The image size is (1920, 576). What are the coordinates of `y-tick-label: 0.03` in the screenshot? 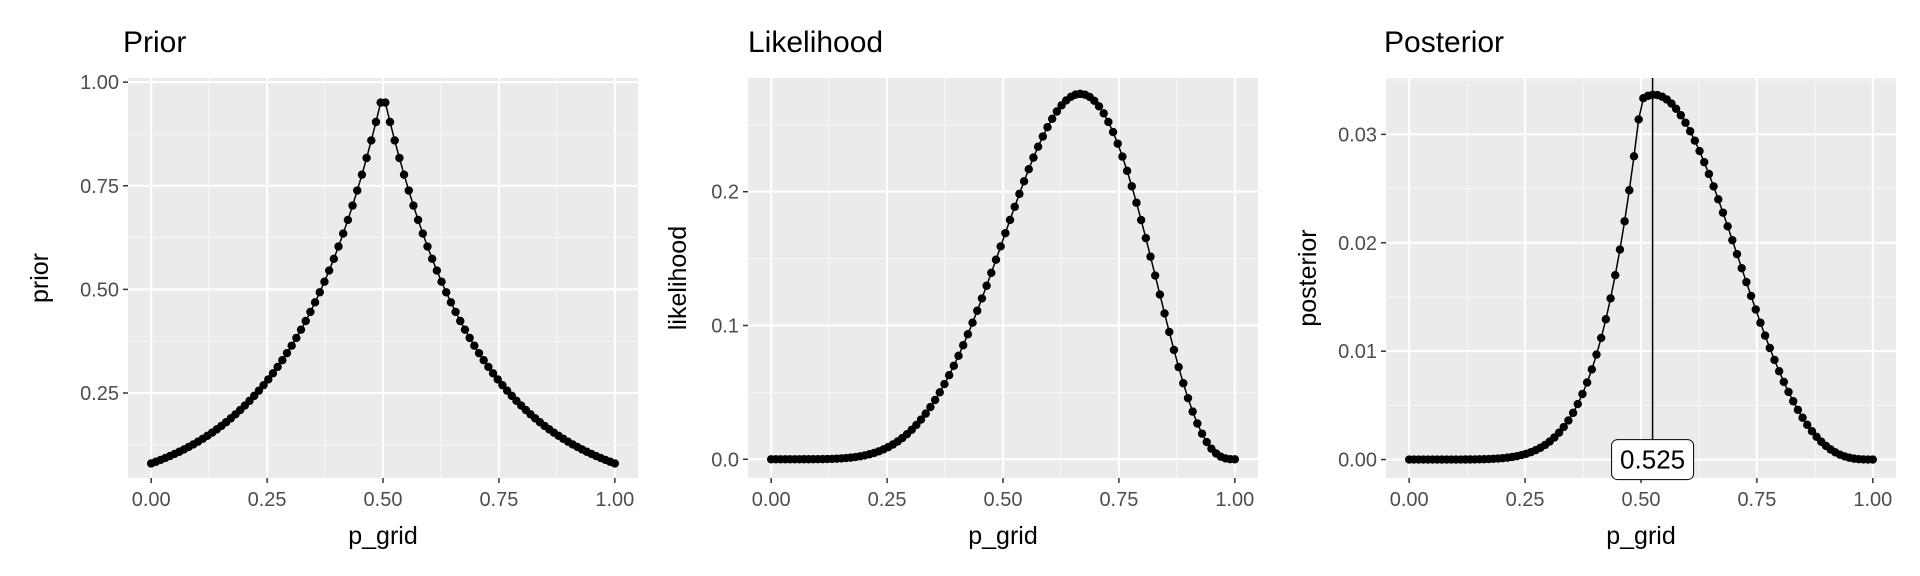 It's located at (1357, 135).